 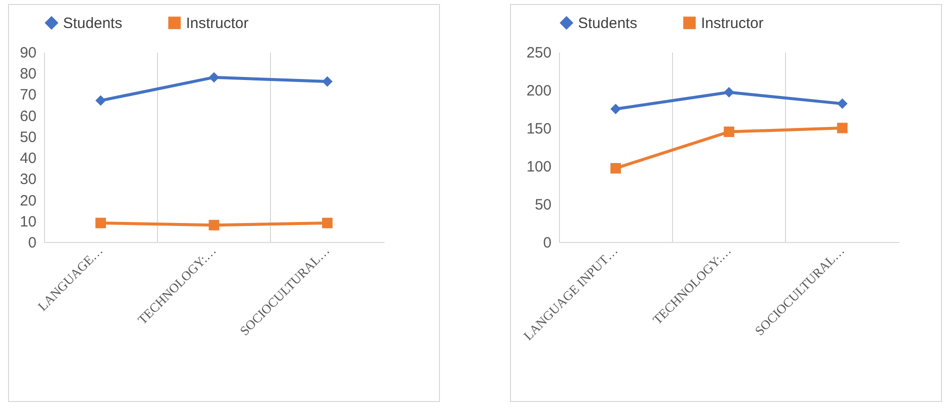 I want to click on y-tick-label: 30, so click(x=28, y=179).